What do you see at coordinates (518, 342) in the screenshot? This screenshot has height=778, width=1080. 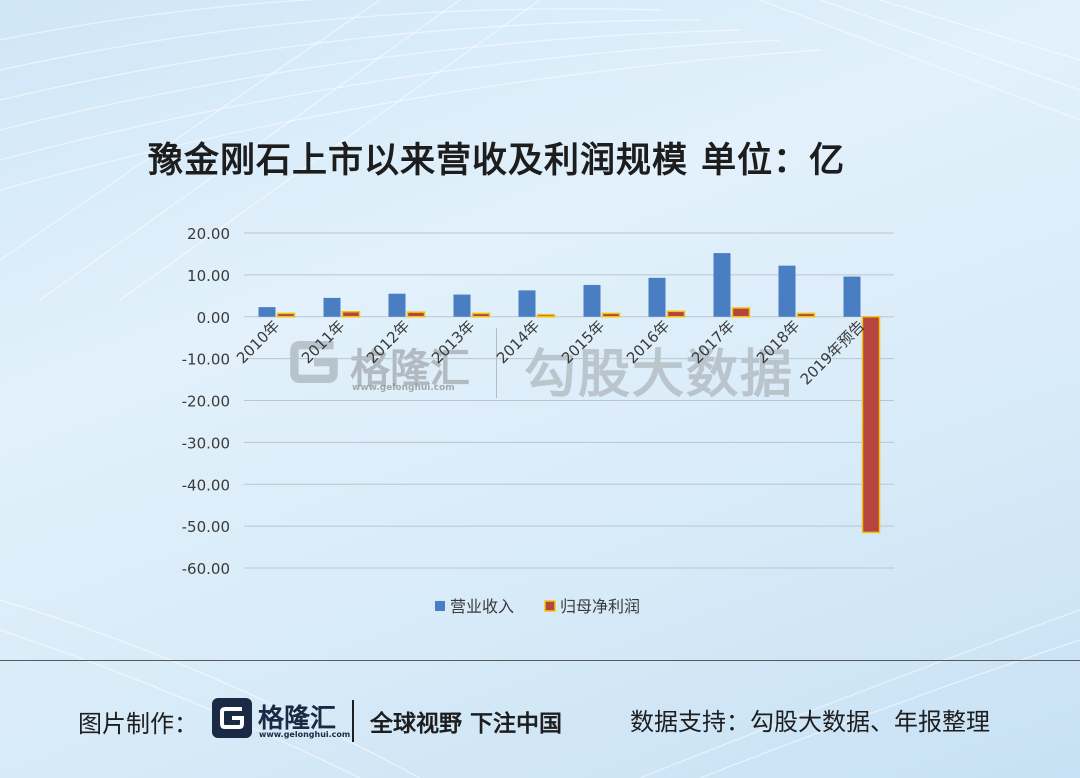 I see `x-tick-label: 2014年` at bounding box center [518, 342].